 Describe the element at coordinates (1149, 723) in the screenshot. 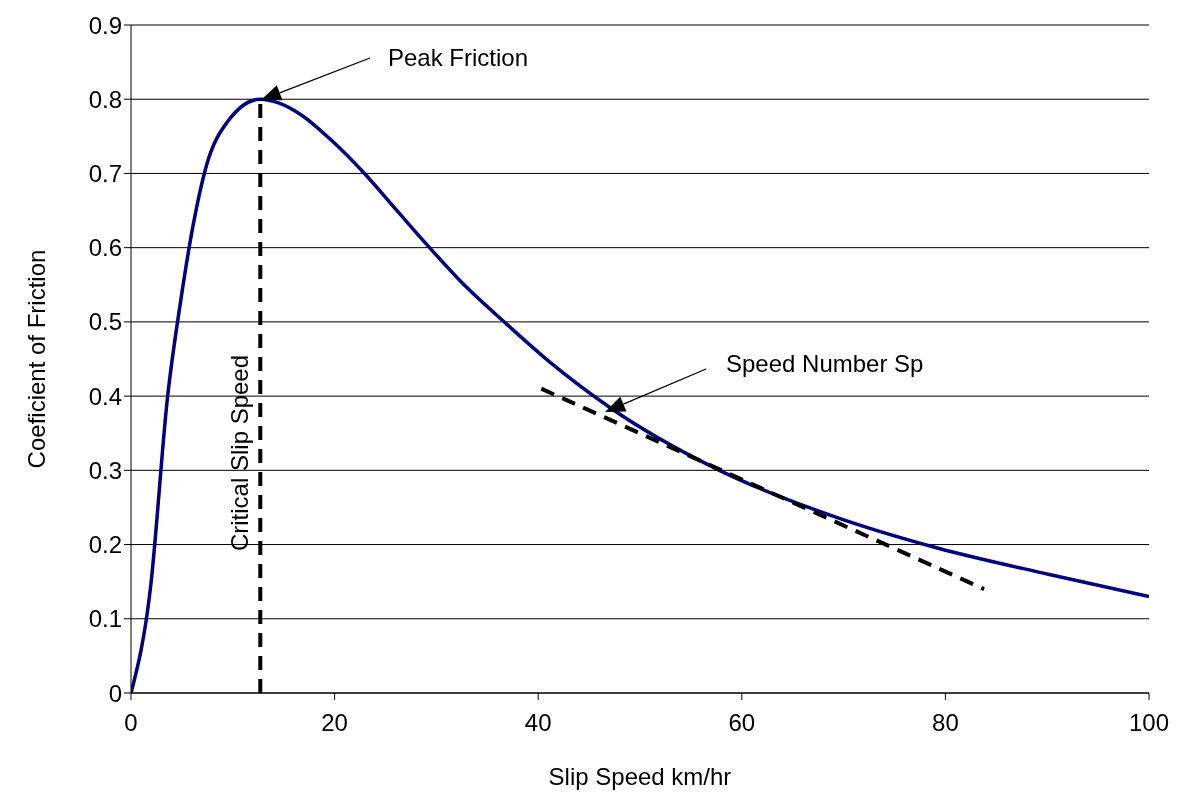

I see `x-tick-label: 100` at that location.